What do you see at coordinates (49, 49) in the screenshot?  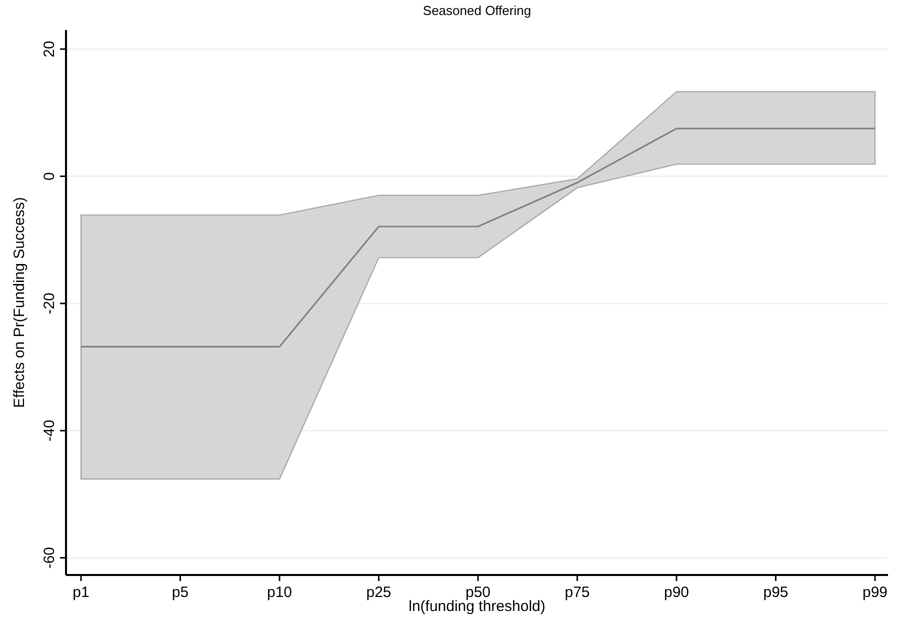 I see `y-tick-label: 20` at bounding box center [49, 49].